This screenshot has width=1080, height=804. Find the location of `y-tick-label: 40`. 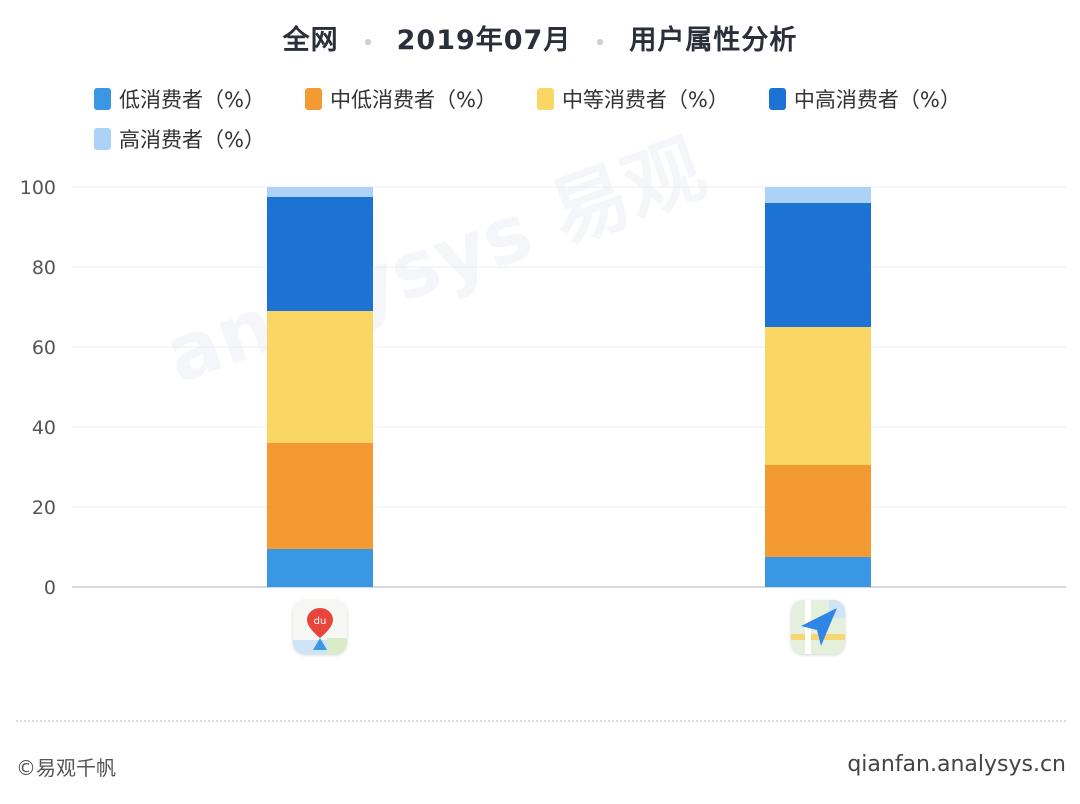

y-tick-label: 40 is located at coordinates (44, 428).